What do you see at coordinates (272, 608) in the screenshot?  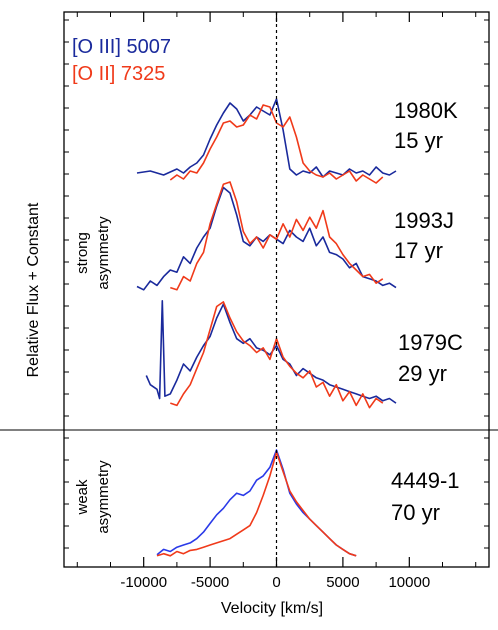 I see `x-axis-title: Velocity [km/s]` at bounding box center [272, 608].